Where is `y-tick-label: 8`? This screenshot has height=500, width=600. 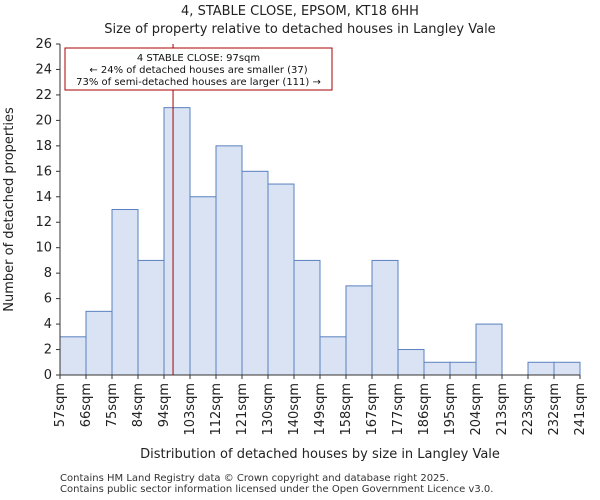
y-tick-label: 8 is located at coordinates (48, 273).